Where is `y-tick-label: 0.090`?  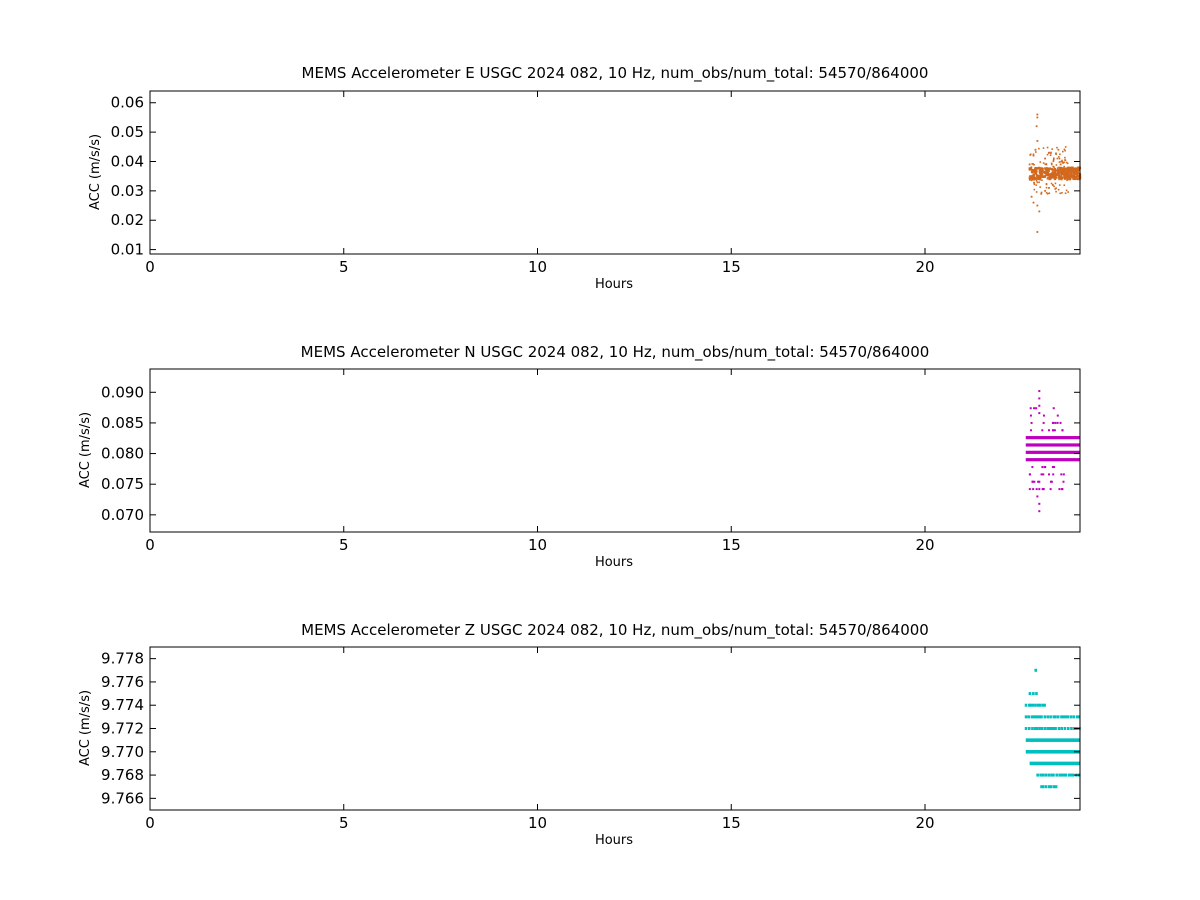
y-tick-label: 0.090 is located at coordinates (122, 392).